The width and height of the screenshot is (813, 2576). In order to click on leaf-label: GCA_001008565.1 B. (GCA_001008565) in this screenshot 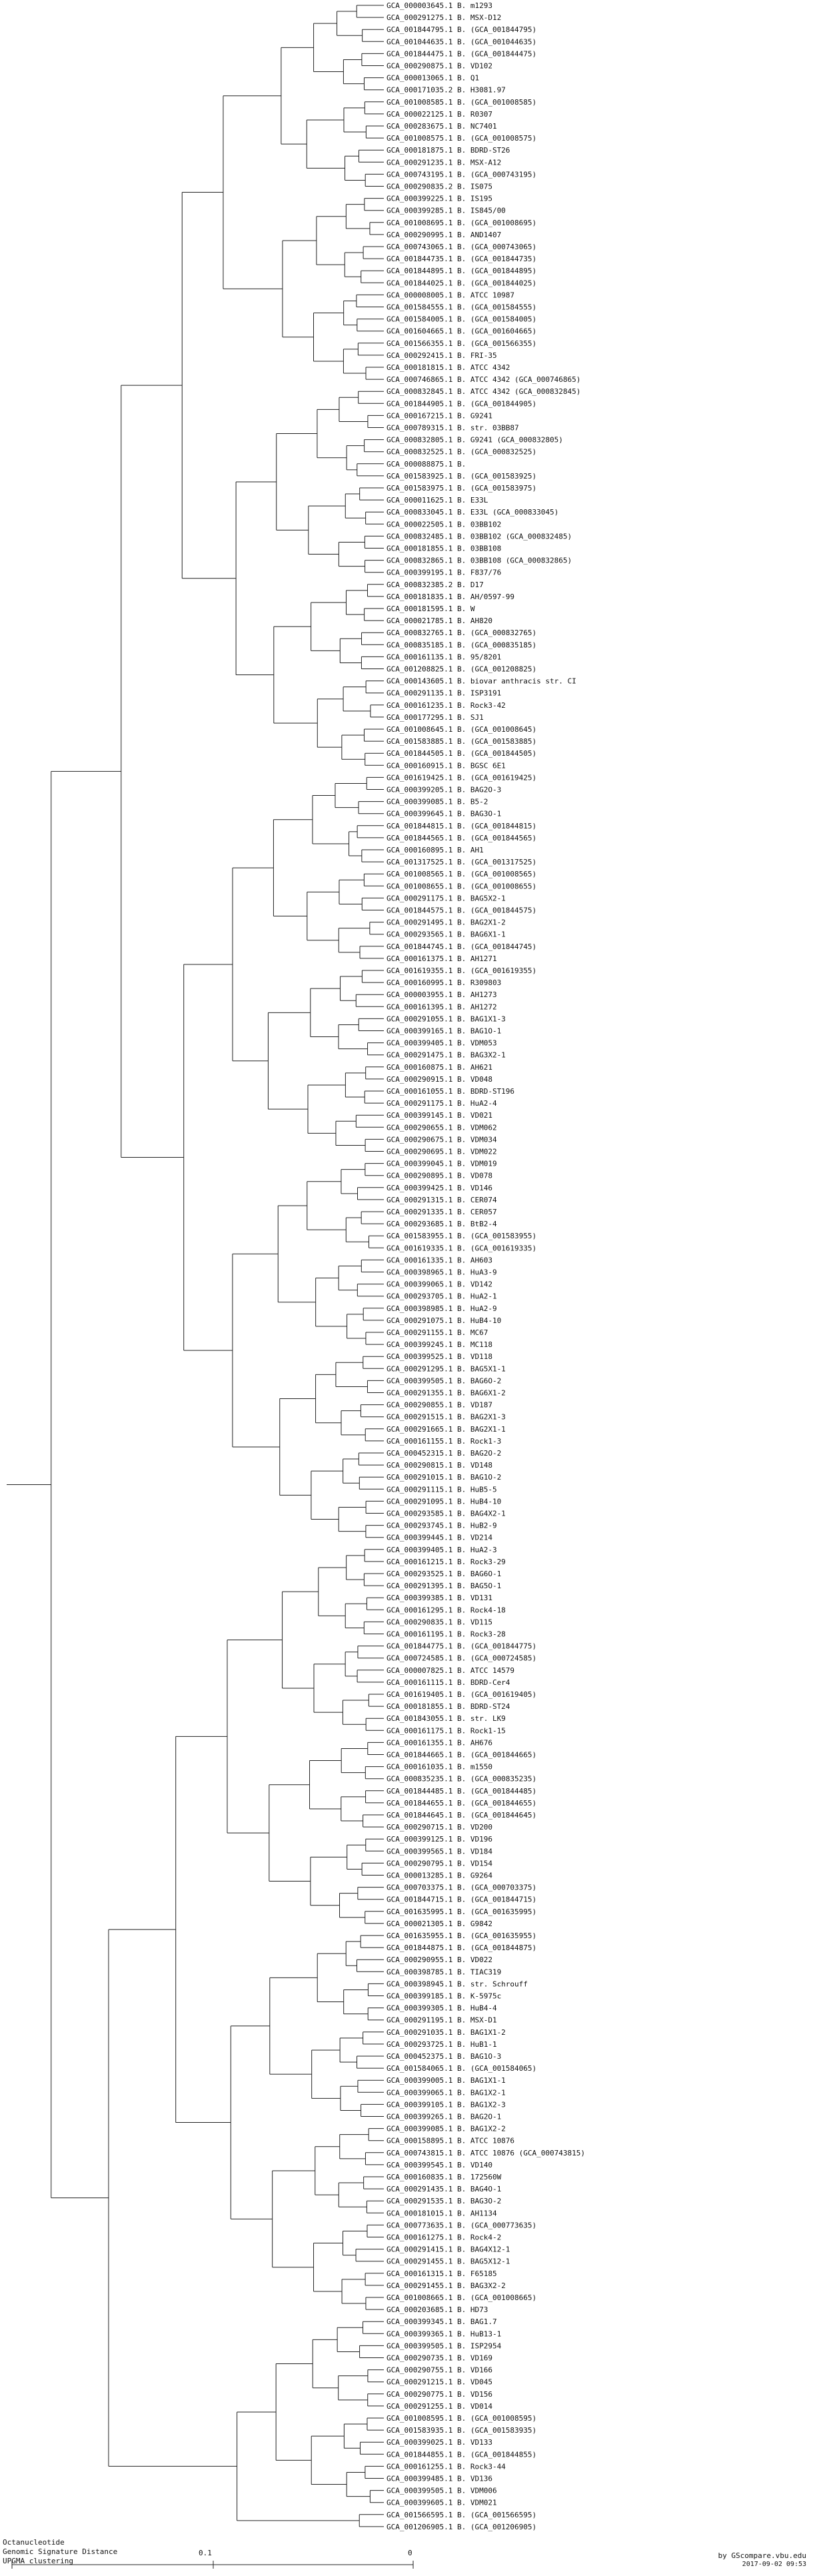, I will do `click(462, 874)`.